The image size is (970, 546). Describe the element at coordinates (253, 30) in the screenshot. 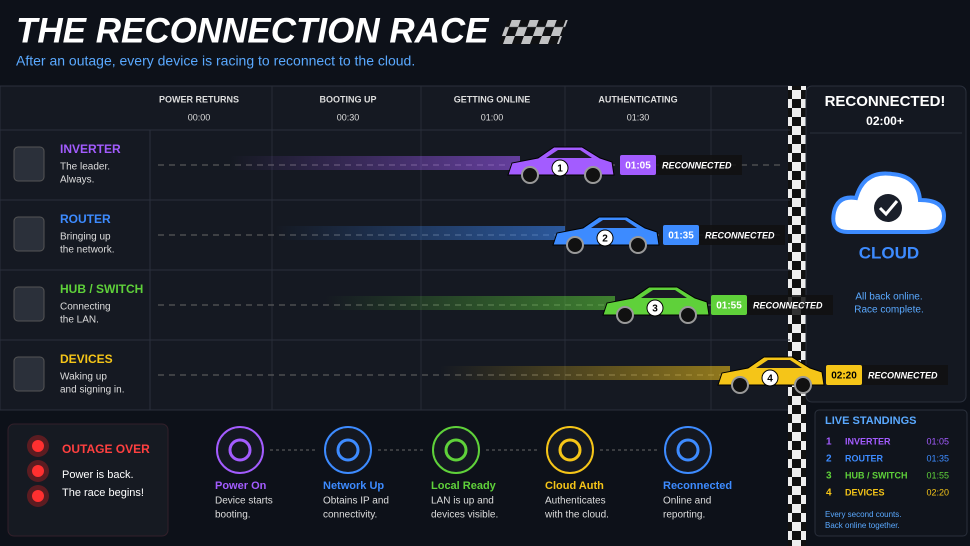

I see `title: THE RECONNECTION RACE` at that location.